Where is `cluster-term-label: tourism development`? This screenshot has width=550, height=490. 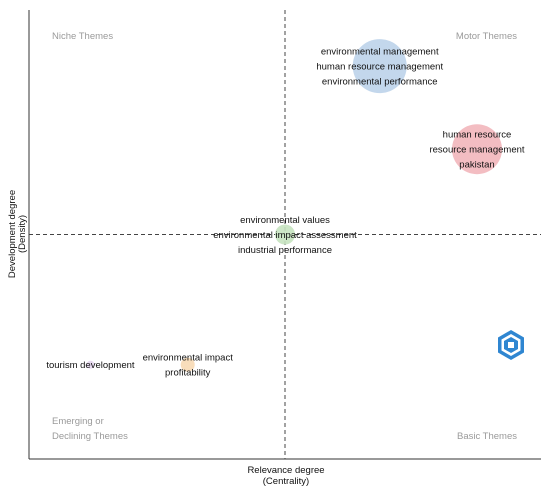 cluster-term-label: tourism development is located at coordinates (90, 365).